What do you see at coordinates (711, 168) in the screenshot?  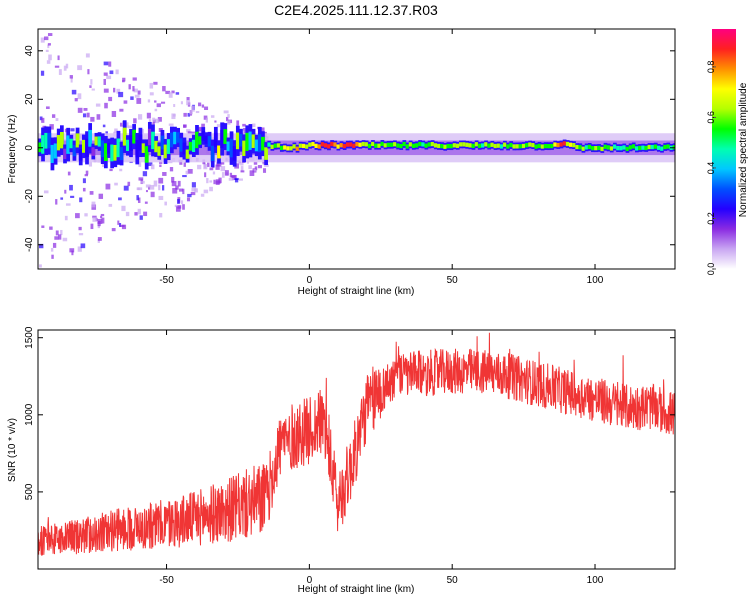 I see `colorbar-ticks: 0.0 0.2 0.4 0.6 0.8` at bounding box center [711, 168].